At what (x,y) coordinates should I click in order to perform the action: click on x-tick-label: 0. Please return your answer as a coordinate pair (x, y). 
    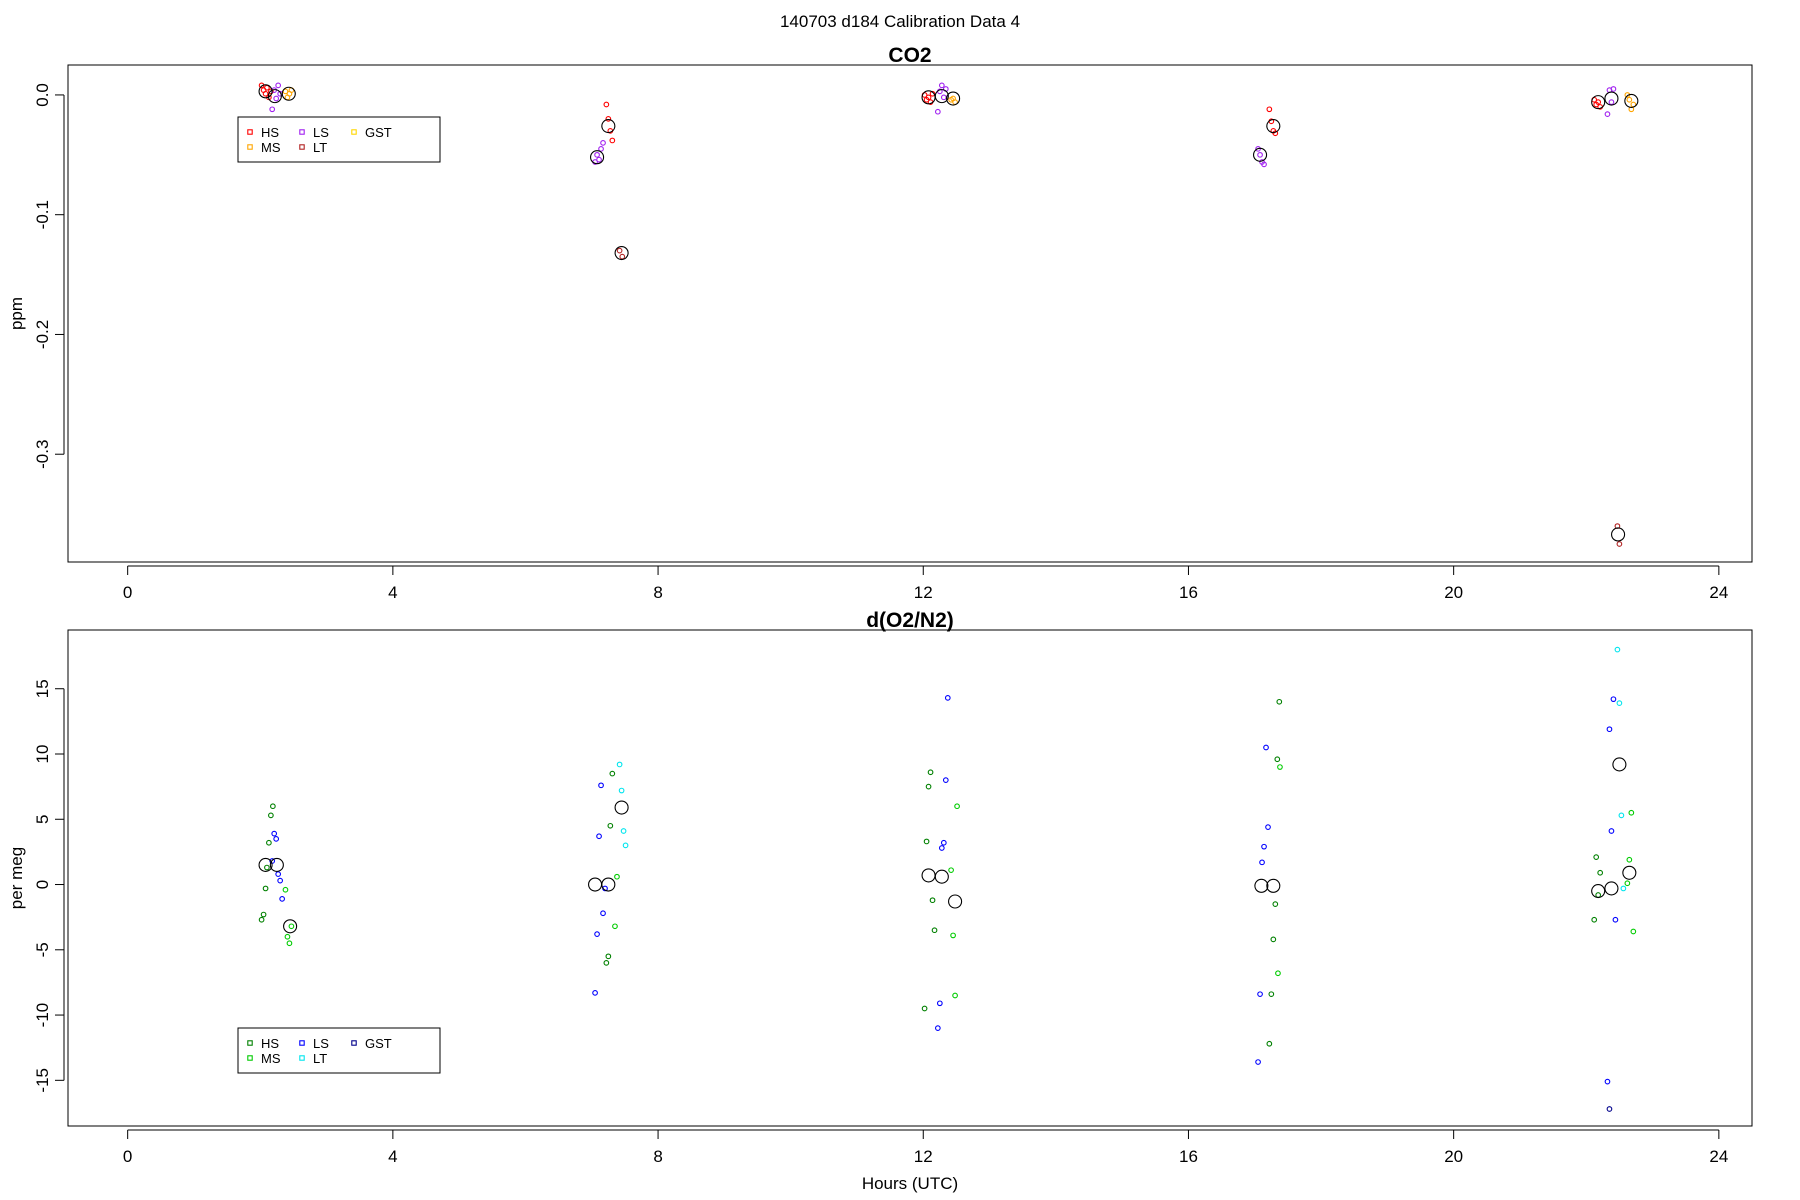
    Looking at the image, I should click on (127, 1156).